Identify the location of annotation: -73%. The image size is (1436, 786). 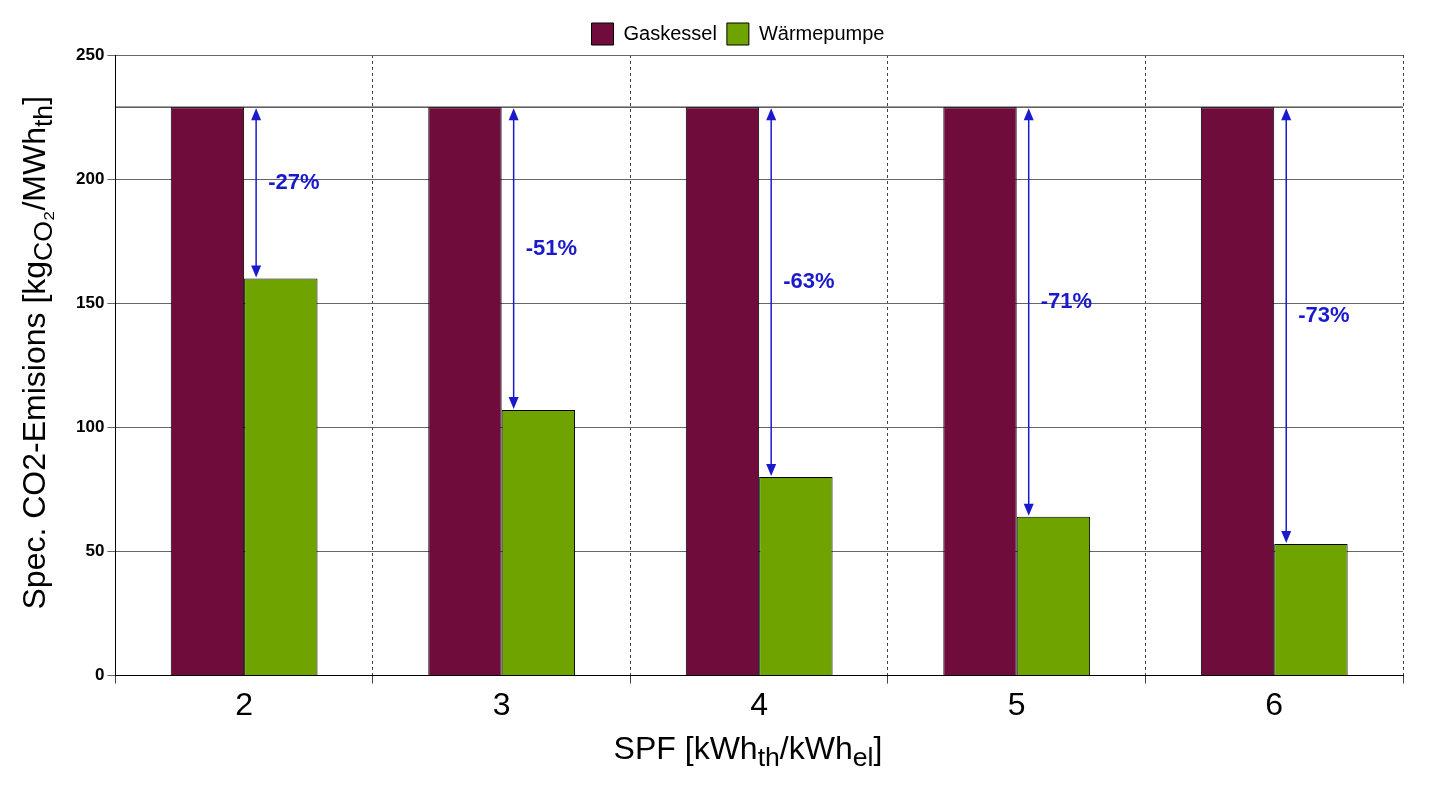
(1324, 314).